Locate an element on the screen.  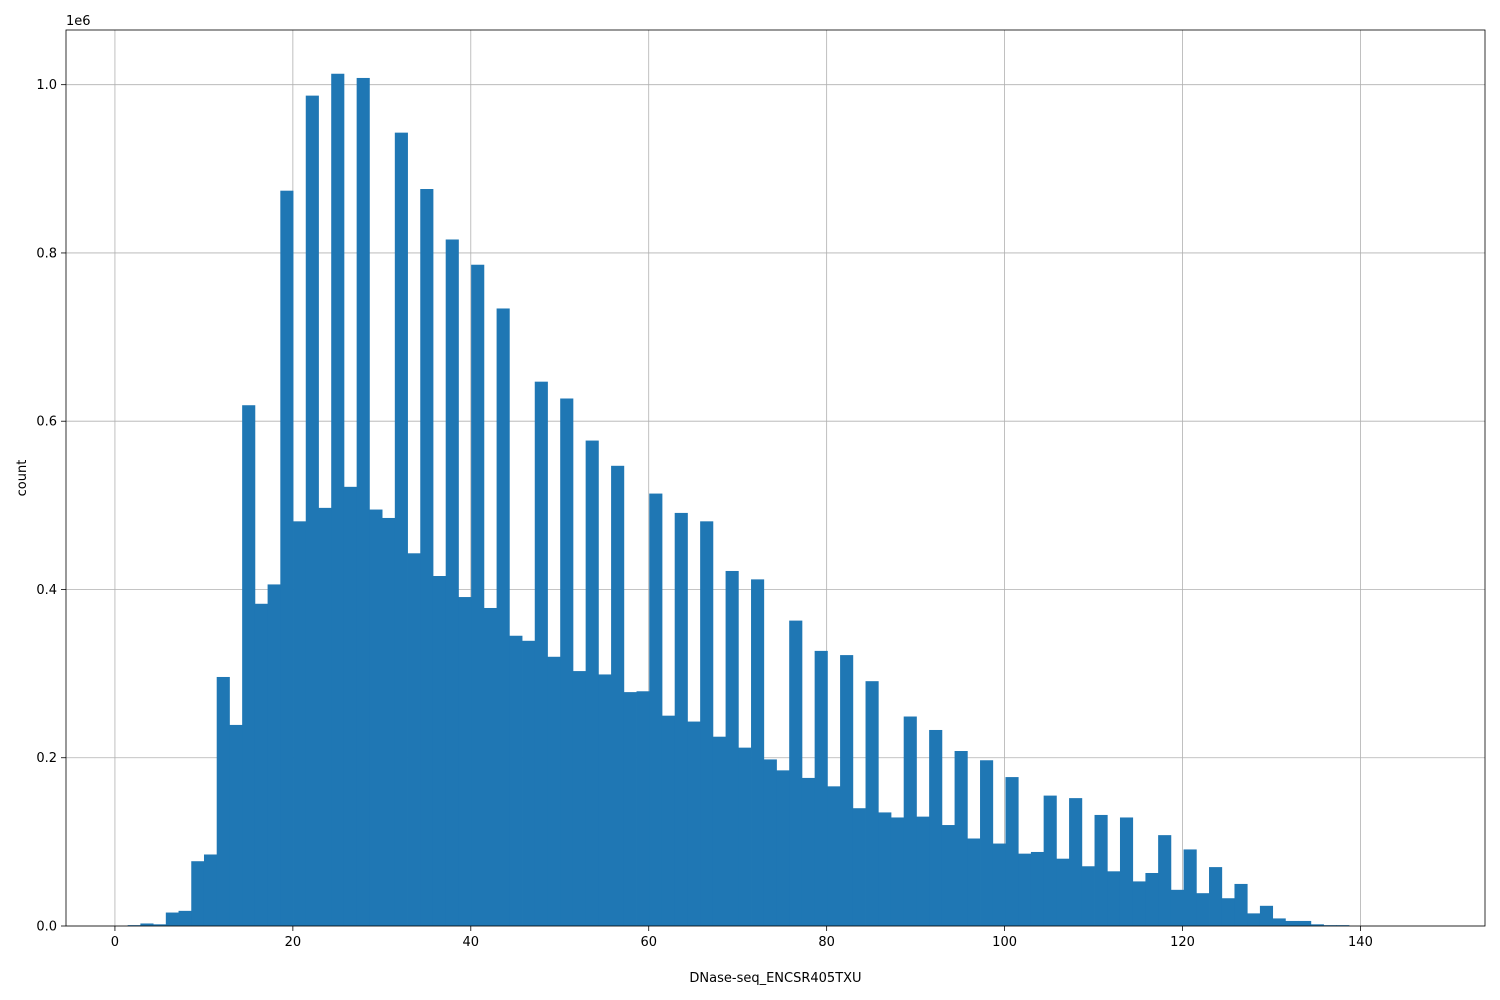
x-tick-label: 40 is located at coordinates (471, 942).